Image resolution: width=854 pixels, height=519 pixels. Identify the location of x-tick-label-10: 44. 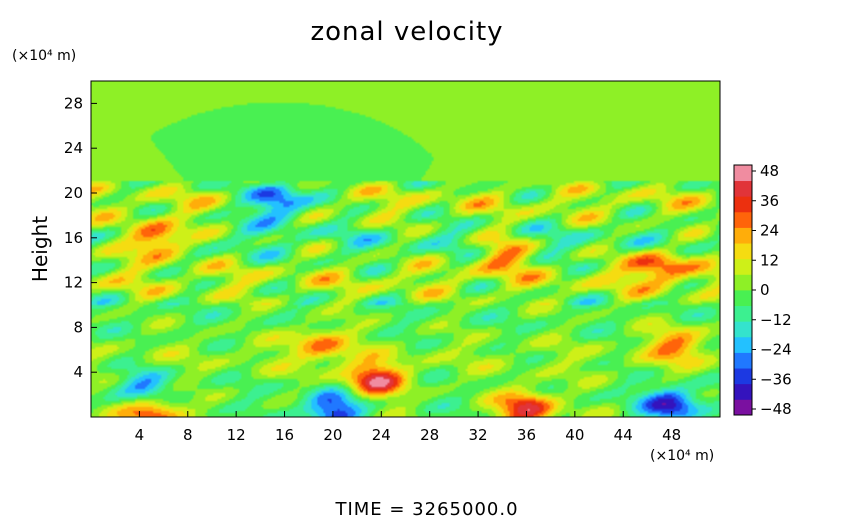
(623, 435).